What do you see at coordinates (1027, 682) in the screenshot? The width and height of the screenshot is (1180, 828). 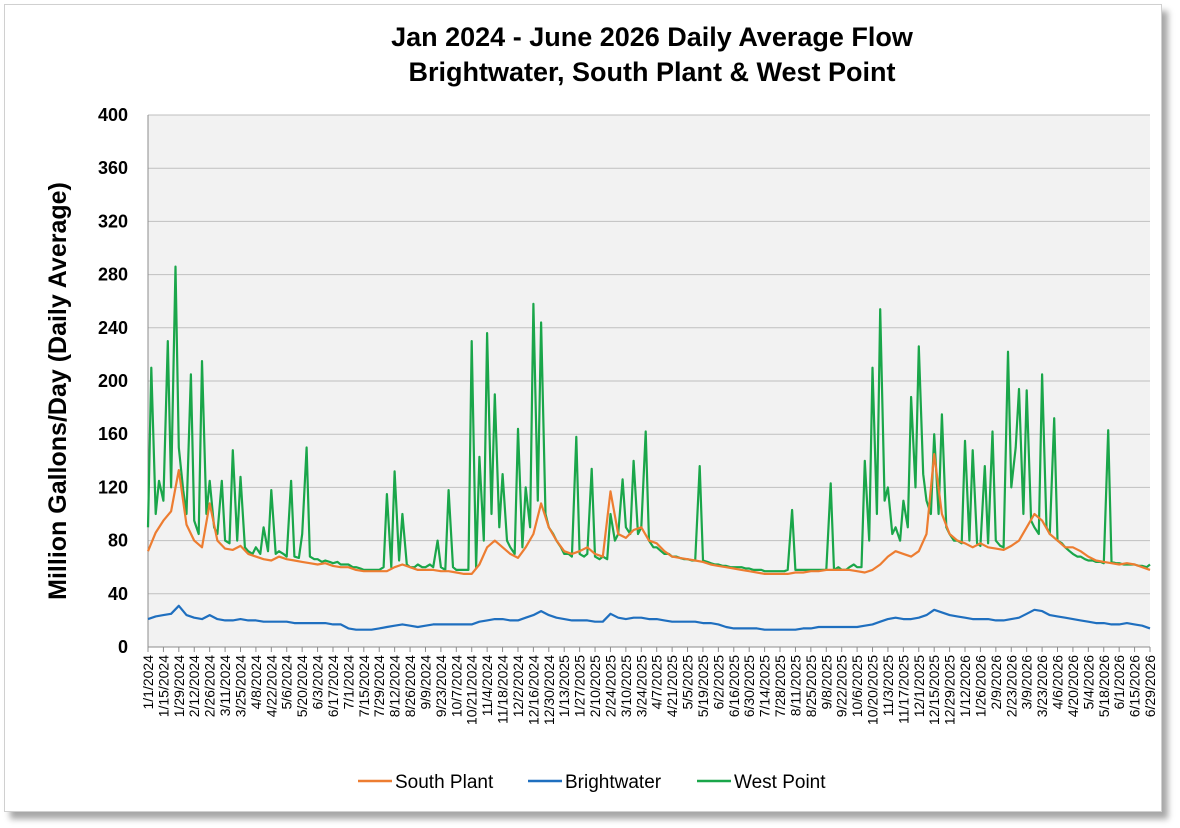 I see `x-tick-label: 3/9/2026` at bounding box center [1027, 682].